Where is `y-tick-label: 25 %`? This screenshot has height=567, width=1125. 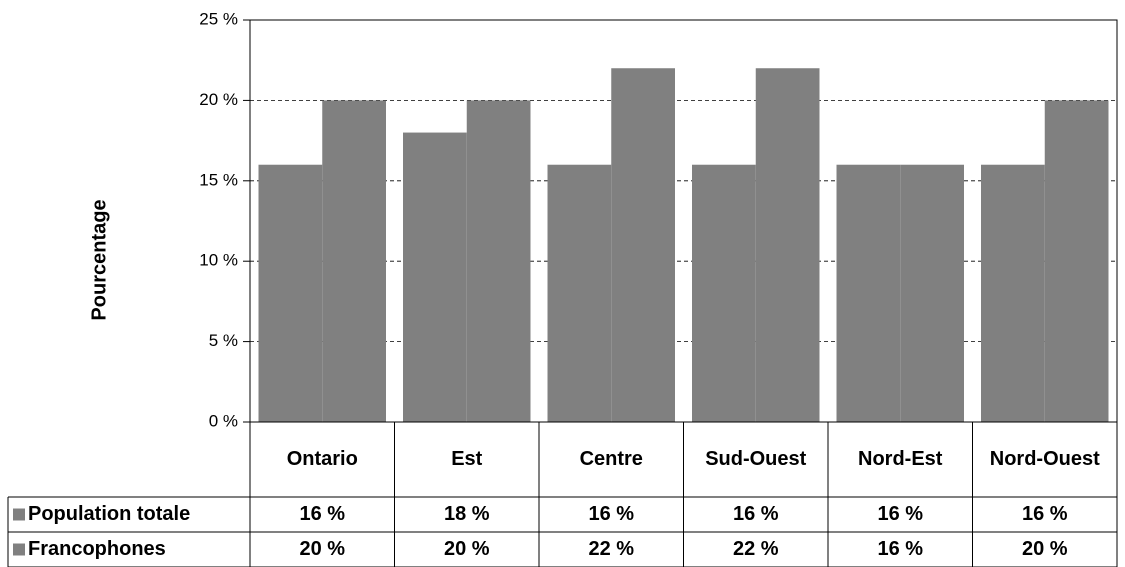 y-tick-label: 25 % is located at coordinates (218, 18).